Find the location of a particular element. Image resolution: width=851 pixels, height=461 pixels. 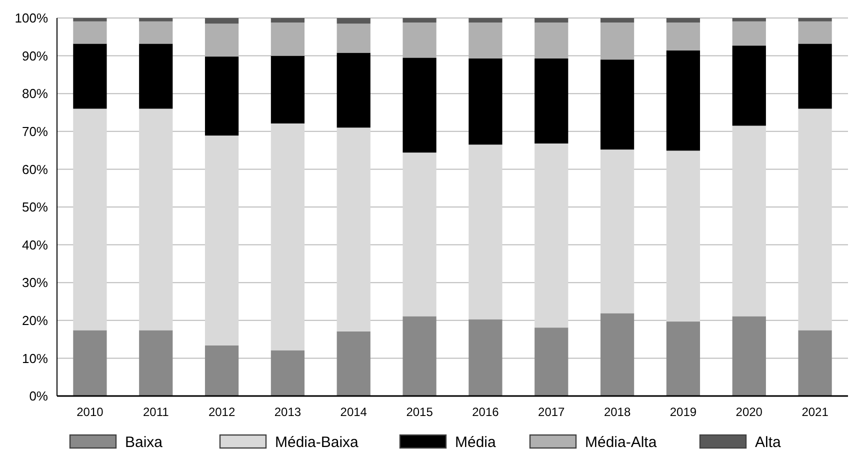

x-tick-label: 2014 is located at coordinates (354, 412).